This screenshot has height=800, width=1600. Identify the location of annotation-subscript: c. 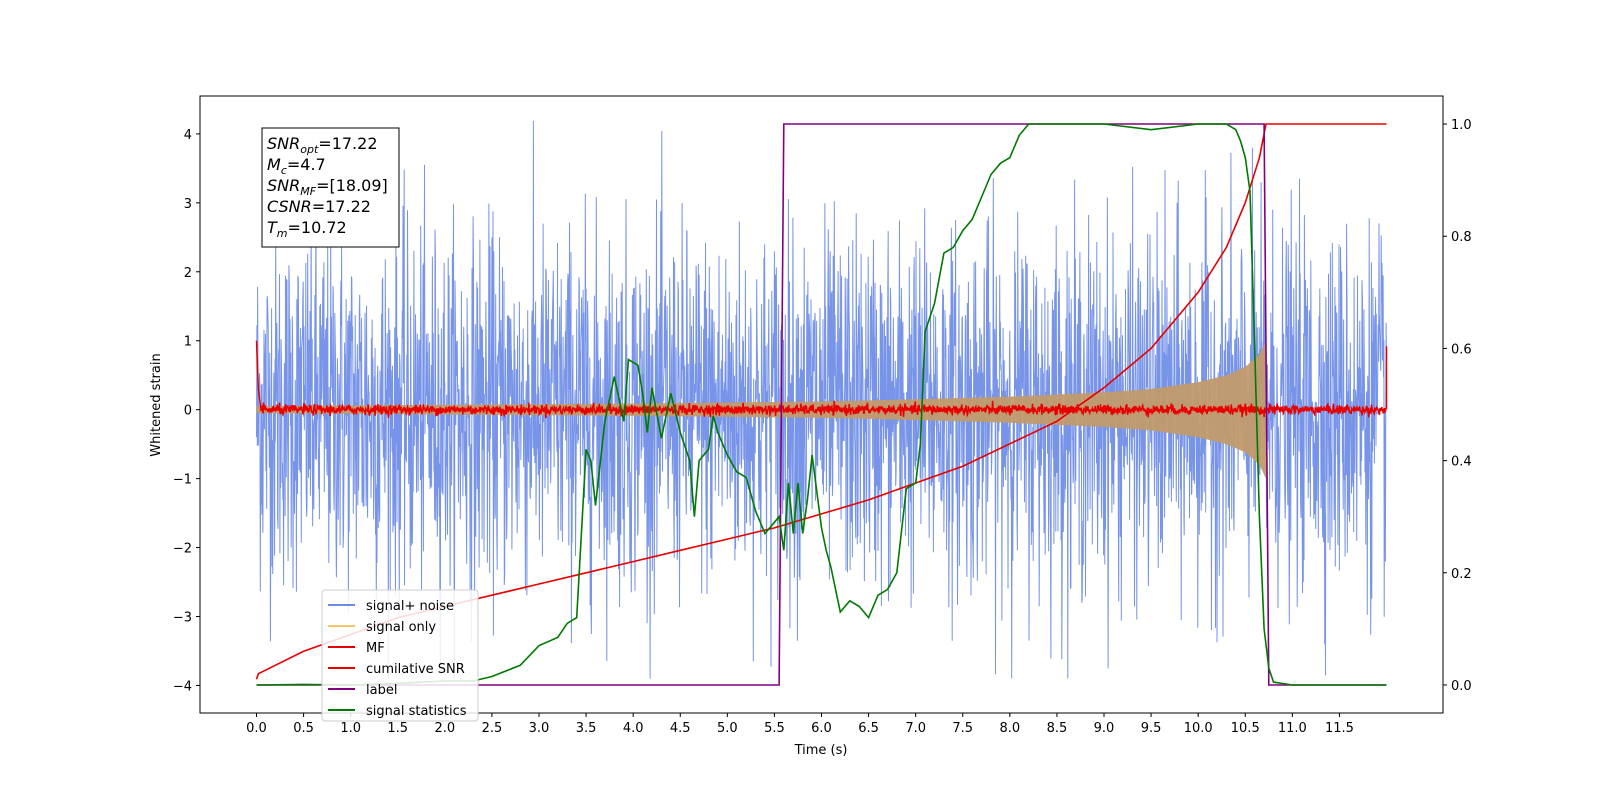
(284, 170).